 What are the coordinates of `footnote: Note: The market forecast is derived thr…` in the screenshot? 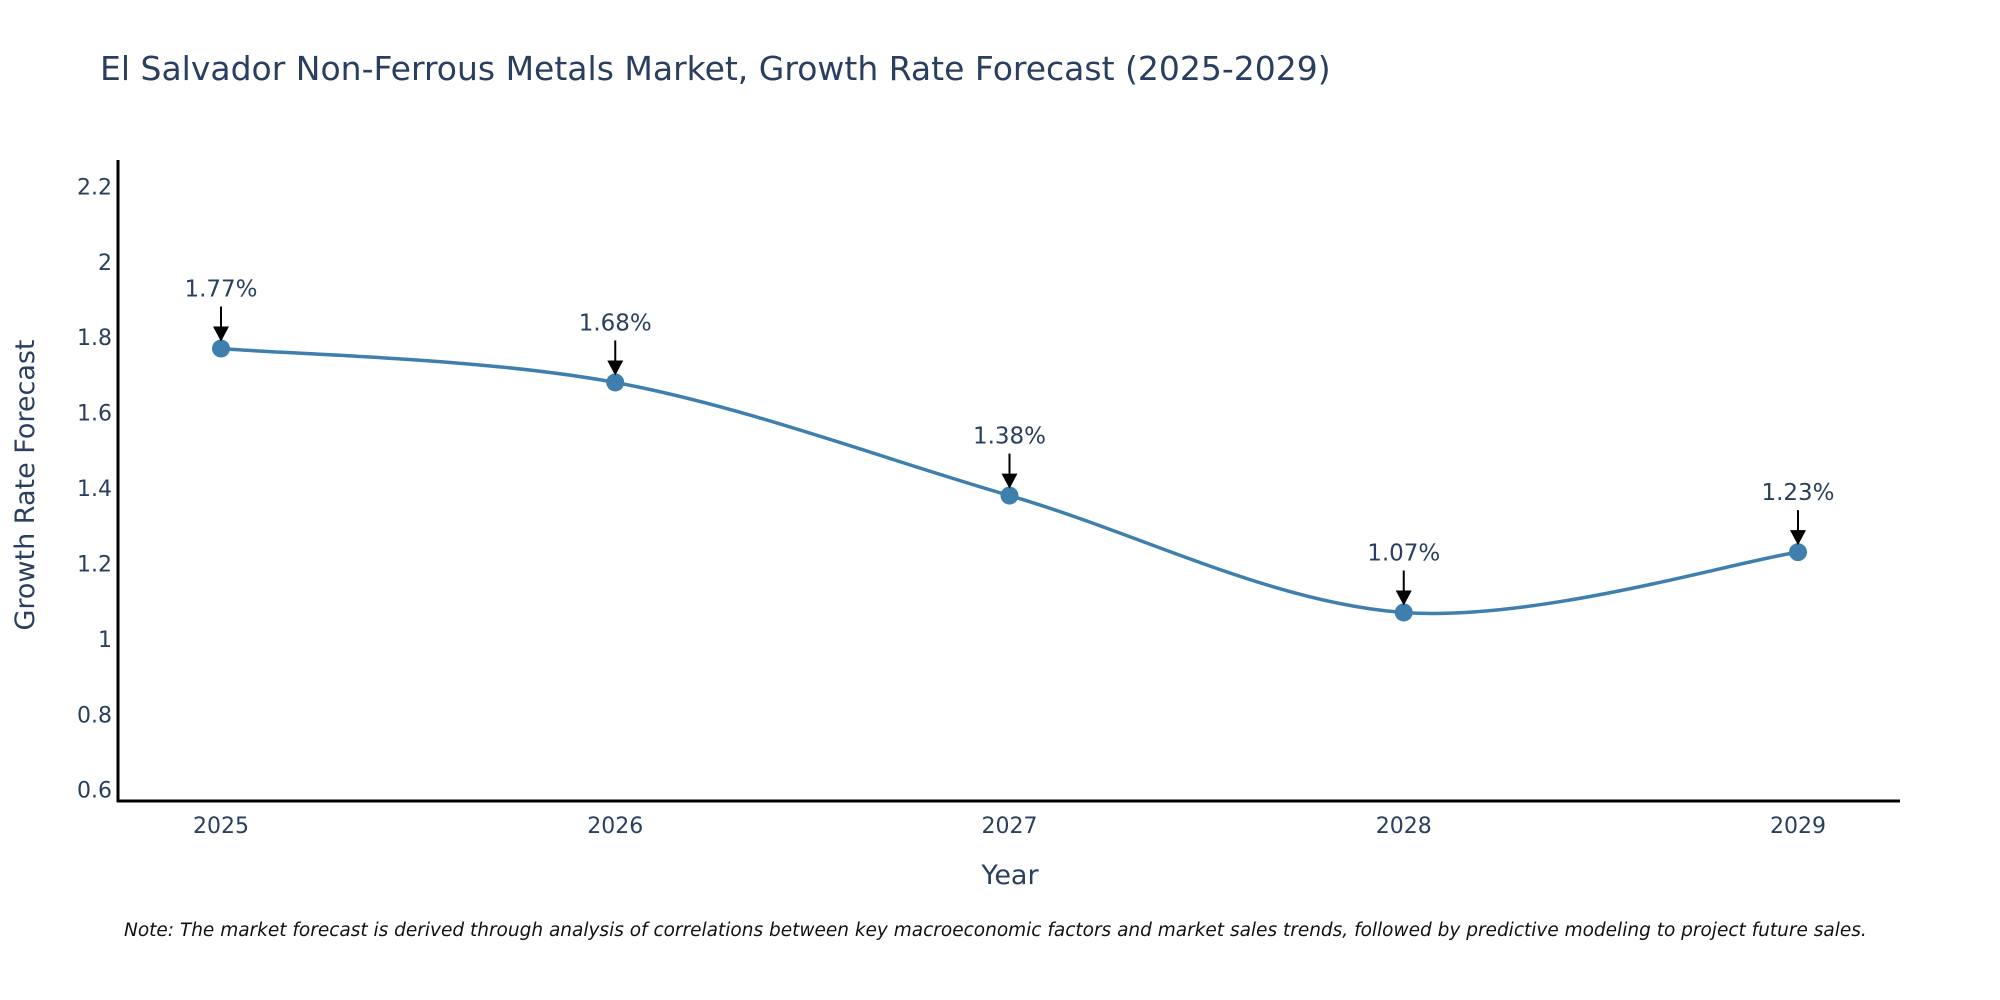 It's located at (995, 930).